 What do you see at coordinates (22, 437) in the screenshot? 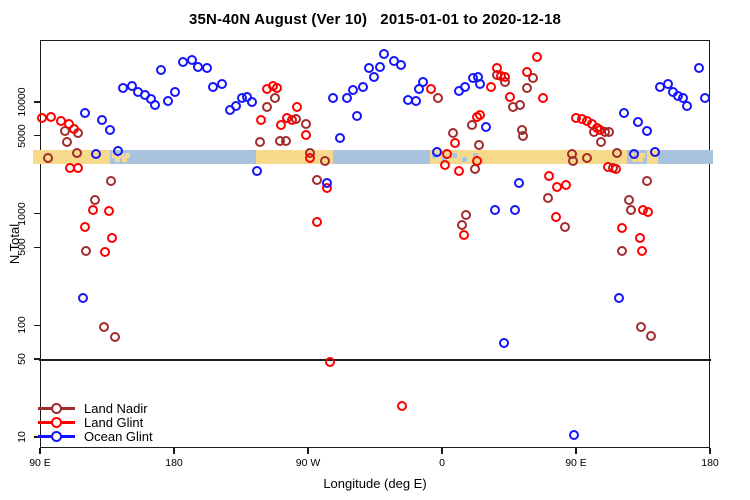
I see `y-tick-label: 10` at bounding box center [22, 437].